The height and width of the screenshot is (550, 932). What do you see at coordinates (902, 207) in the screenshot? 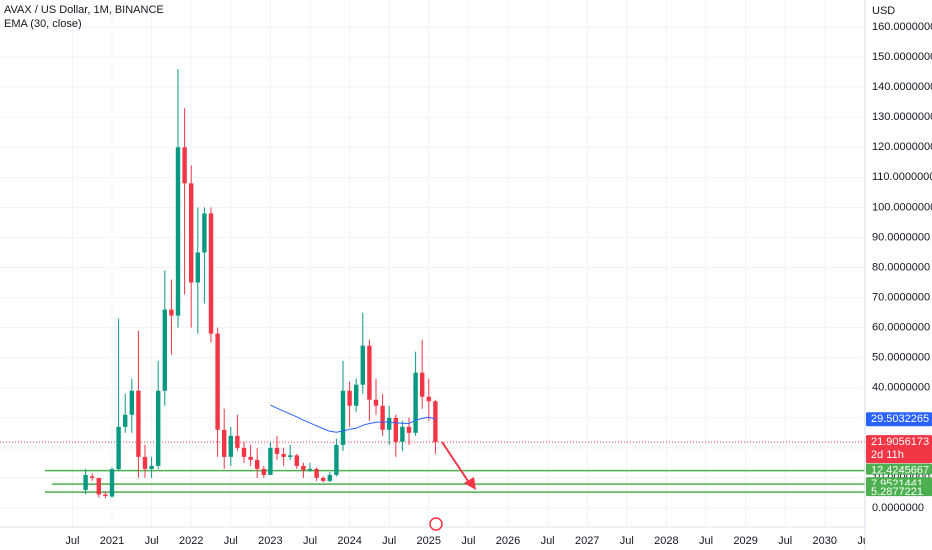
I see `y-tick-label: 100.0000000` at bounding box center [902, 207].